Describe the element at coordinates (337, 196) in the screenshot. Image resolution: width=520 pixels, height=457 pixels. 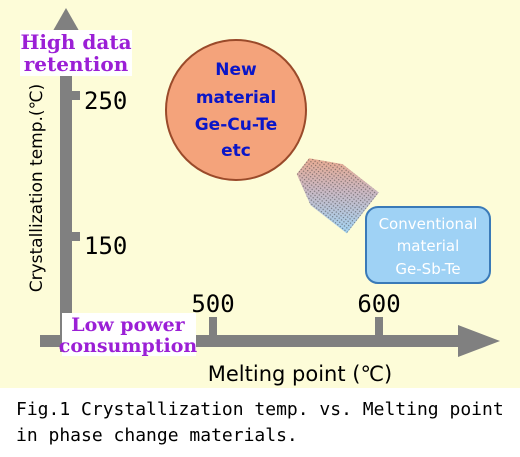
I see `transition-arrow` at that location.